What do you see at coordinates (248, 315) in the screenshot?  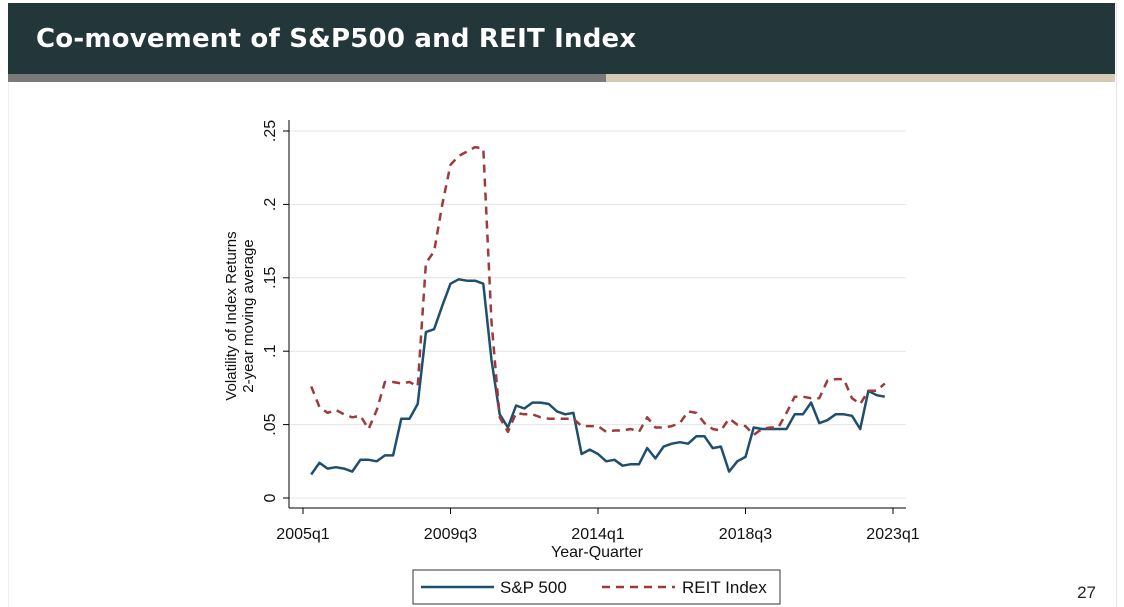 I see `y-axis-label-line2: 2-year moving average` at bounding box center [248, 315].